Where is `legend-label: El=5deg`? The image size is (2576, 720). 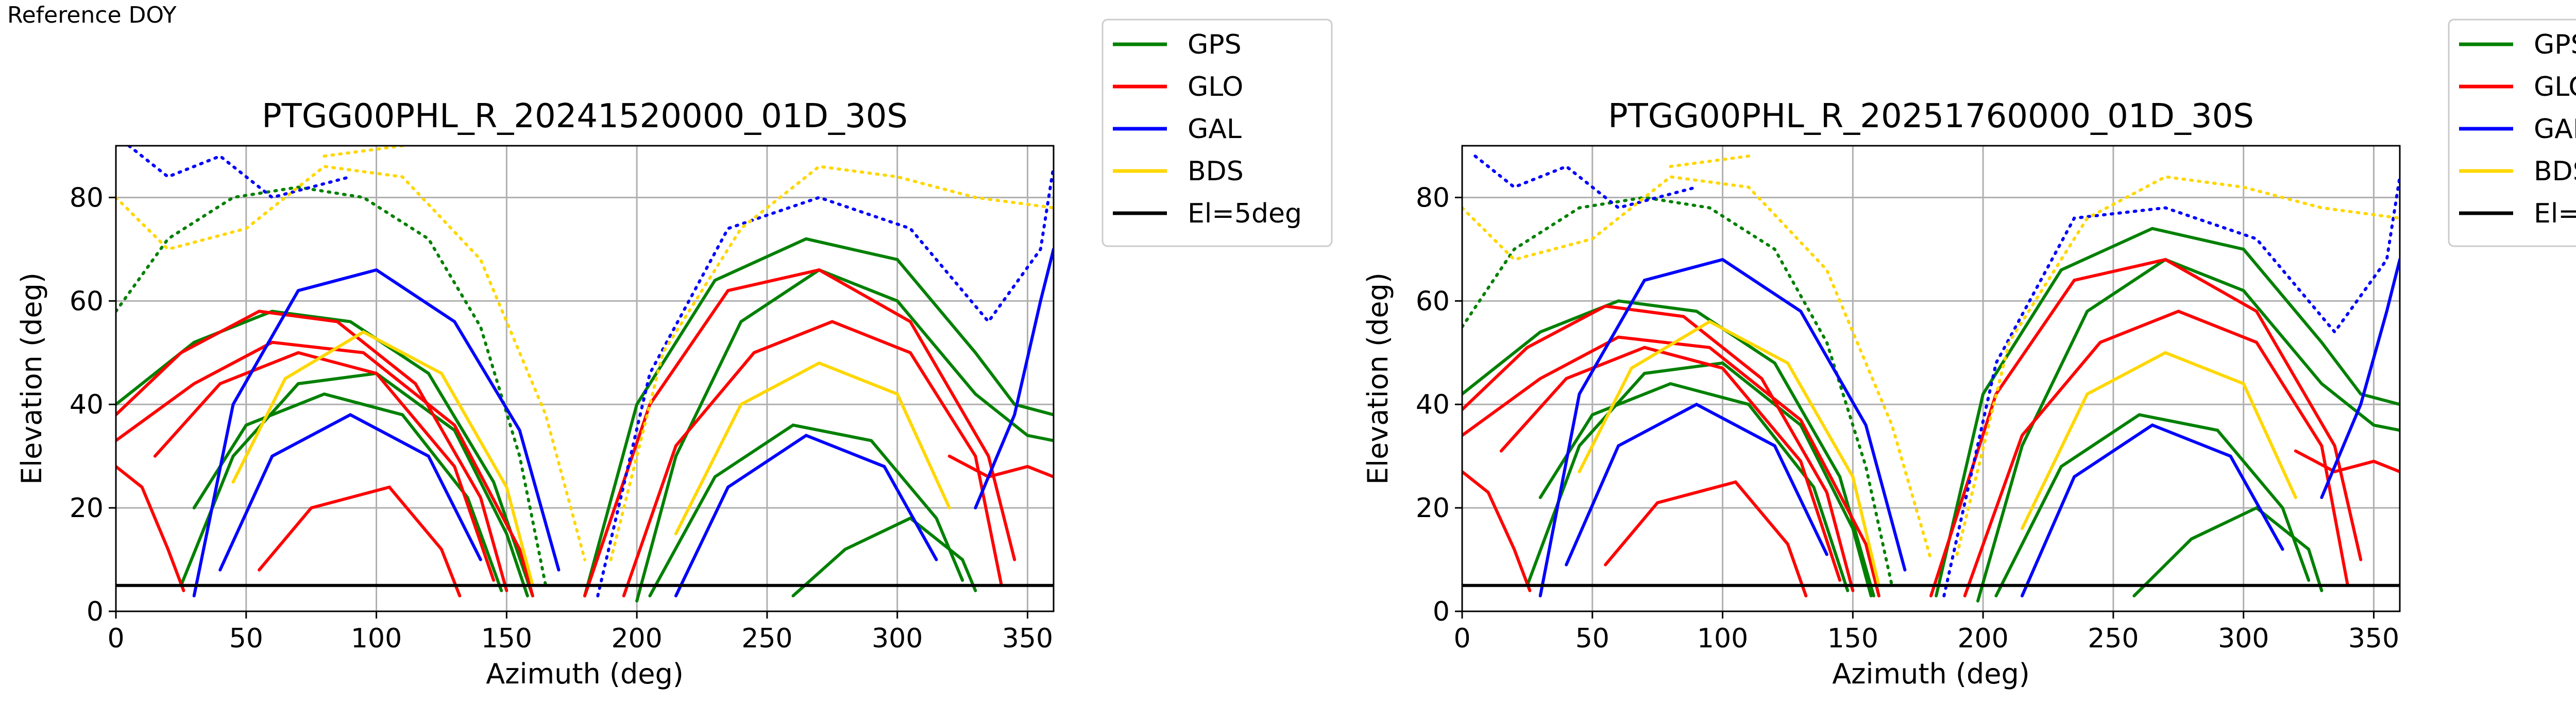
legend-label: El=5deg is located at coordinates (2555, 213).